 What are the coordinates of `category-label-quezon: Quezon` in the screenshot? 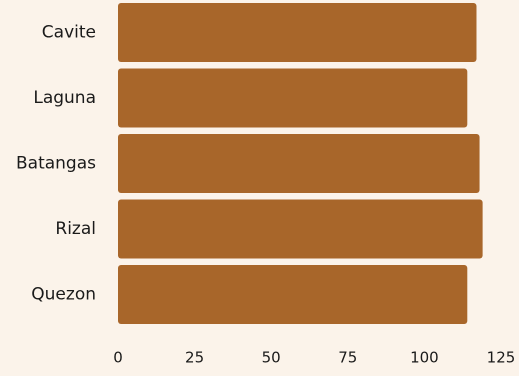 It's located at (63, 295).